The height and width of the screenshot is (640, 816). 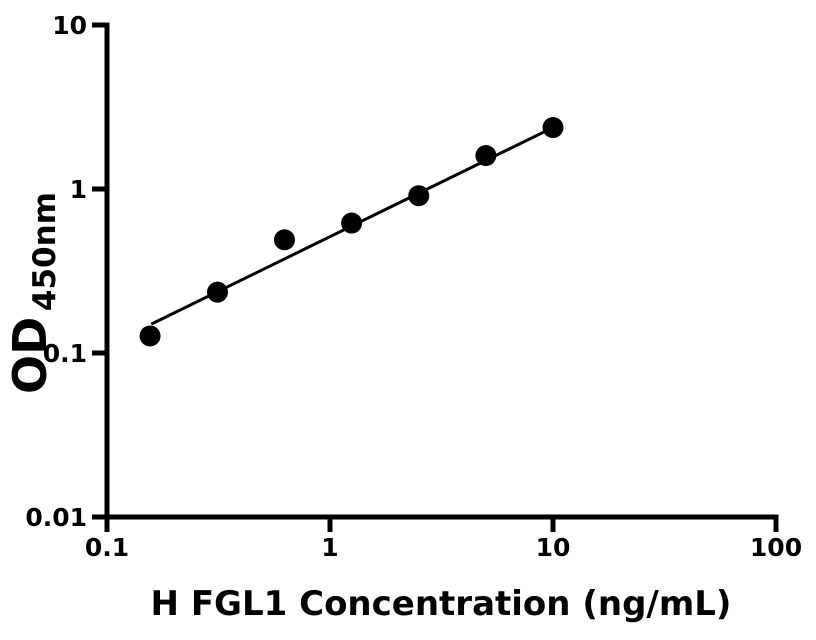 What do you see at coordinates (553, 547) in the screenshot?
I see `x-tick-label: 10` at bounding box center [553, 547].